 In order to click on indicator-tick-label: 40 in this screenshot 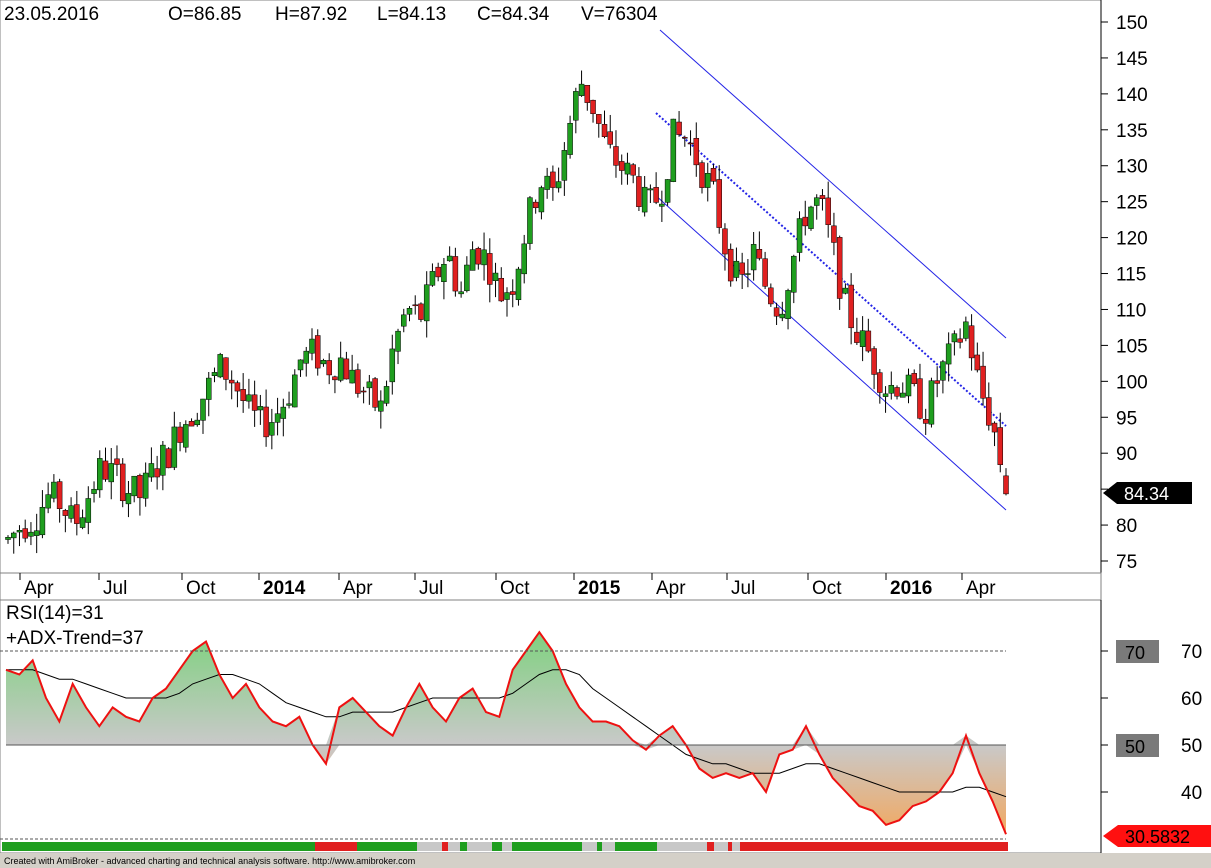, I will do `click(1191, 793)`.